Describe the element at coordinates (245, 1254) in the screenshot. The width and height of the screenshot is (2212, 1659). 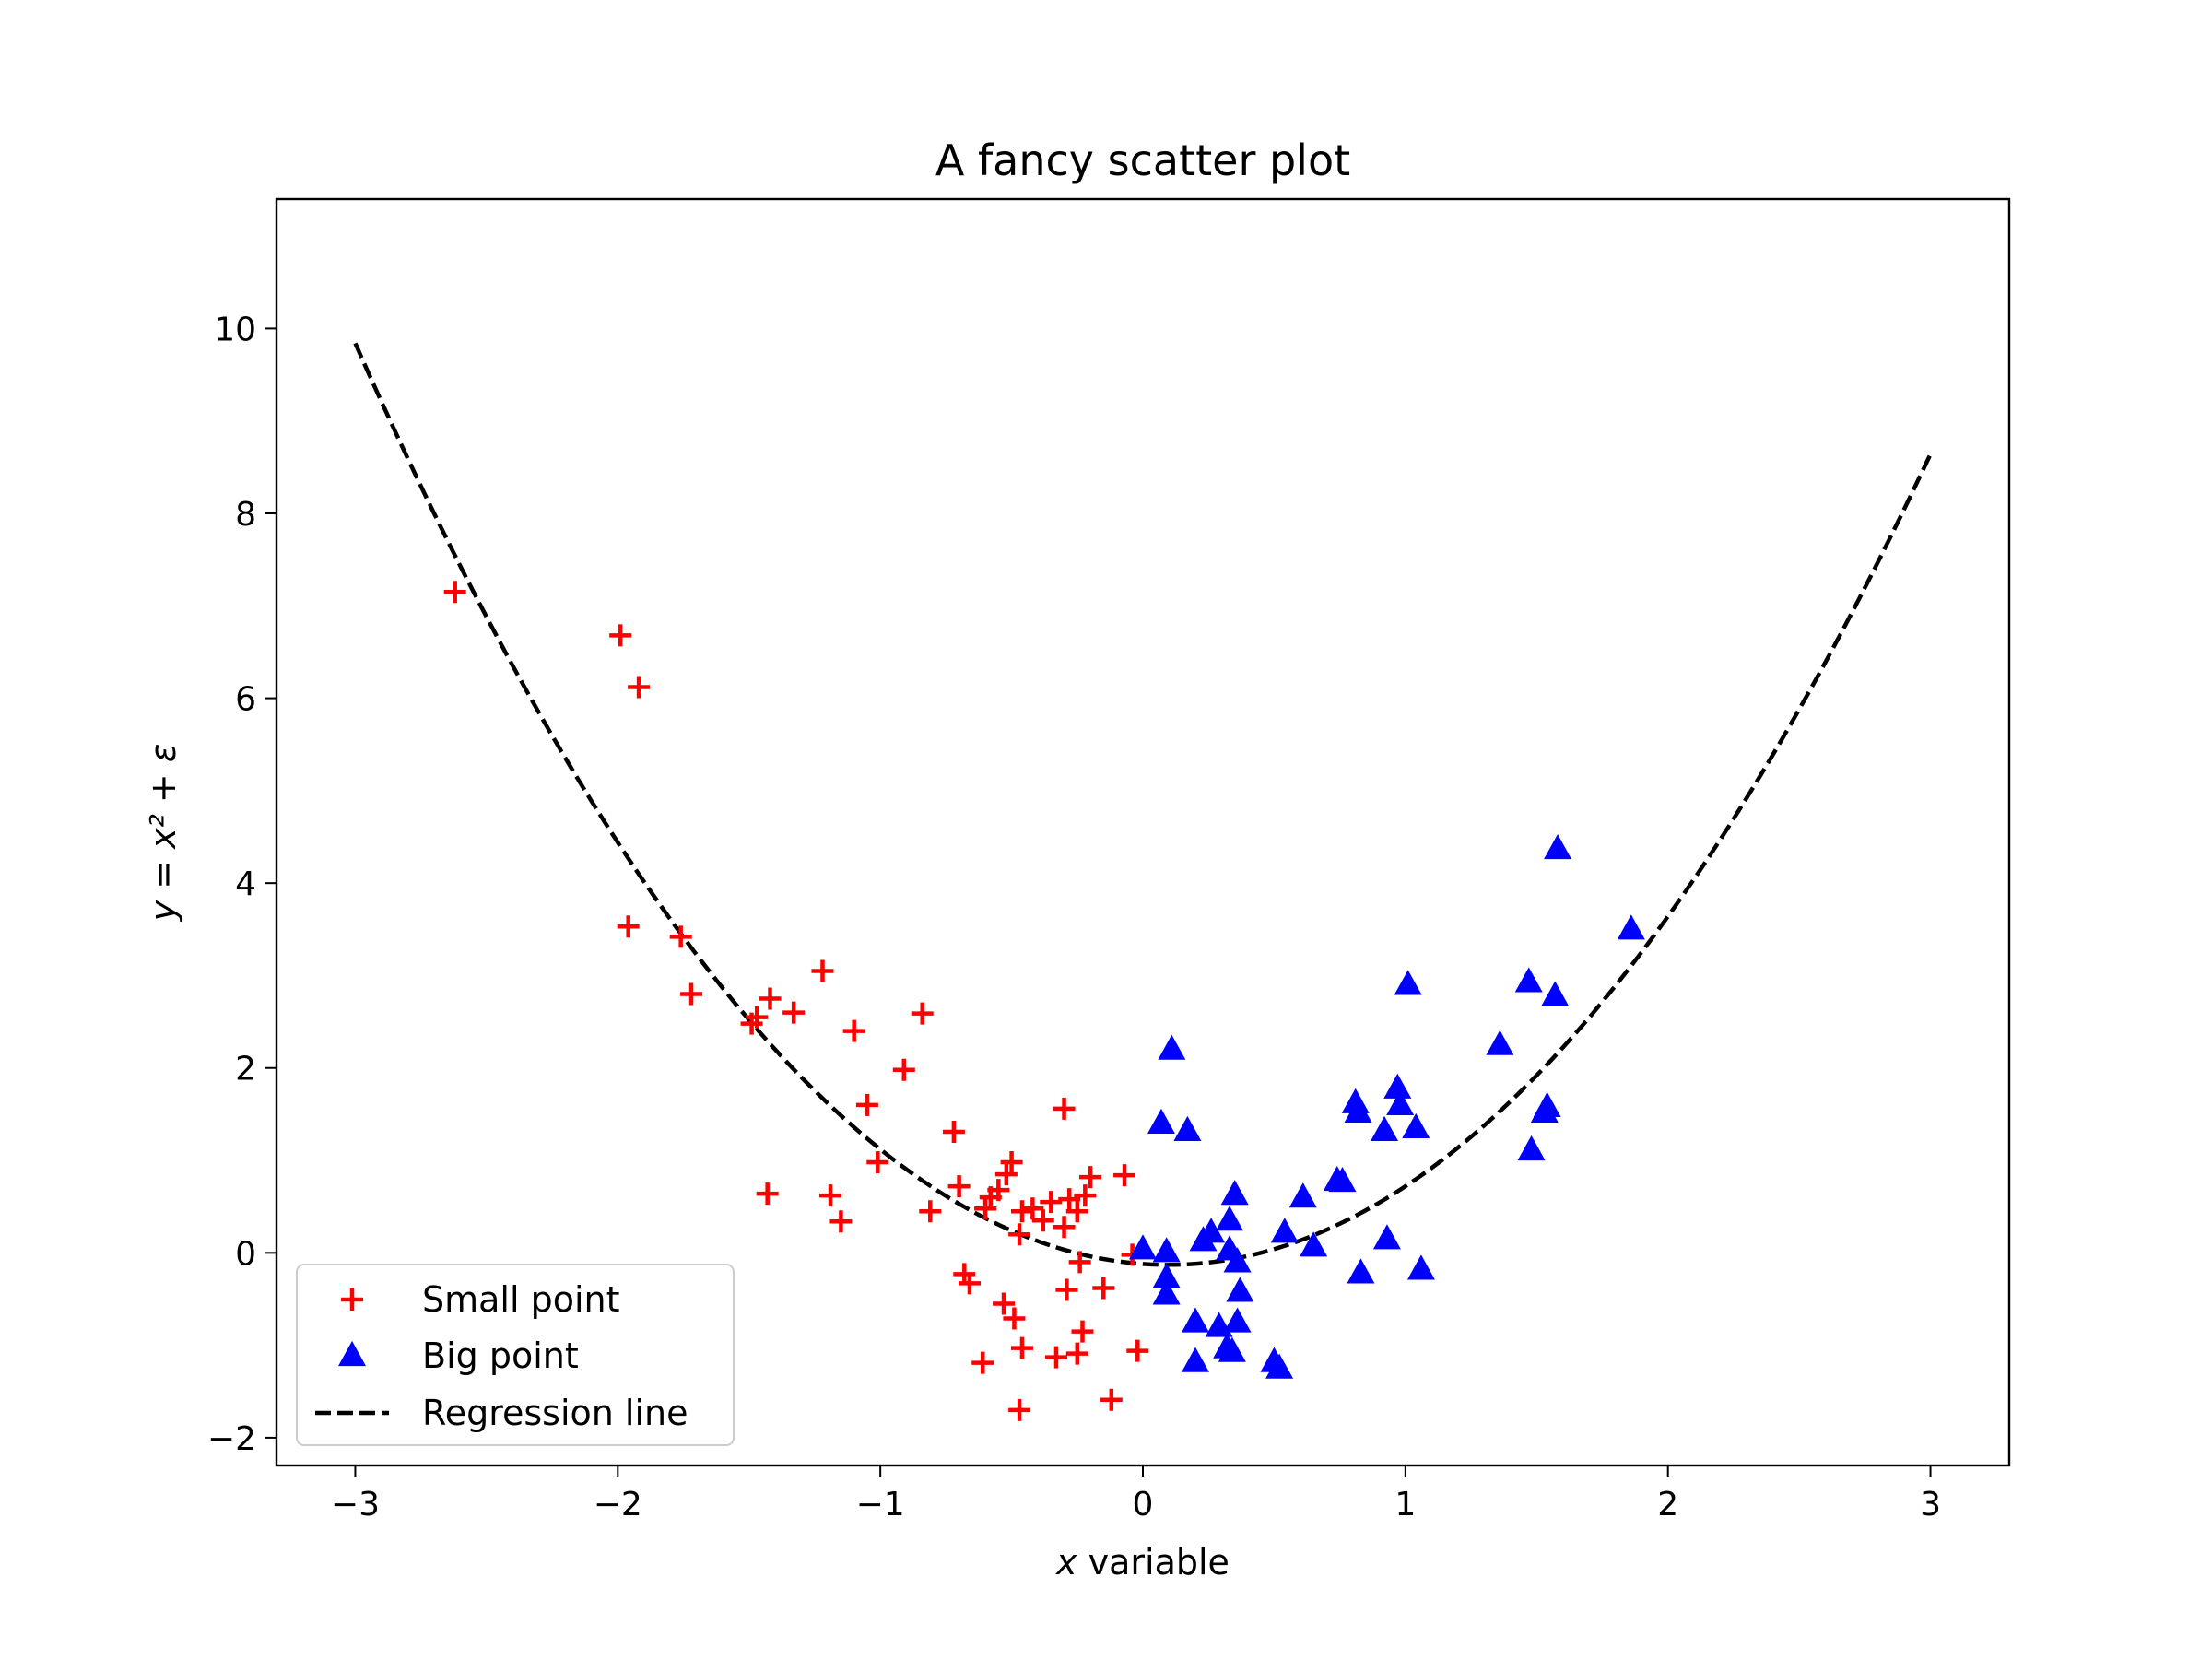
I see `y-tick-label: 0` at that location.